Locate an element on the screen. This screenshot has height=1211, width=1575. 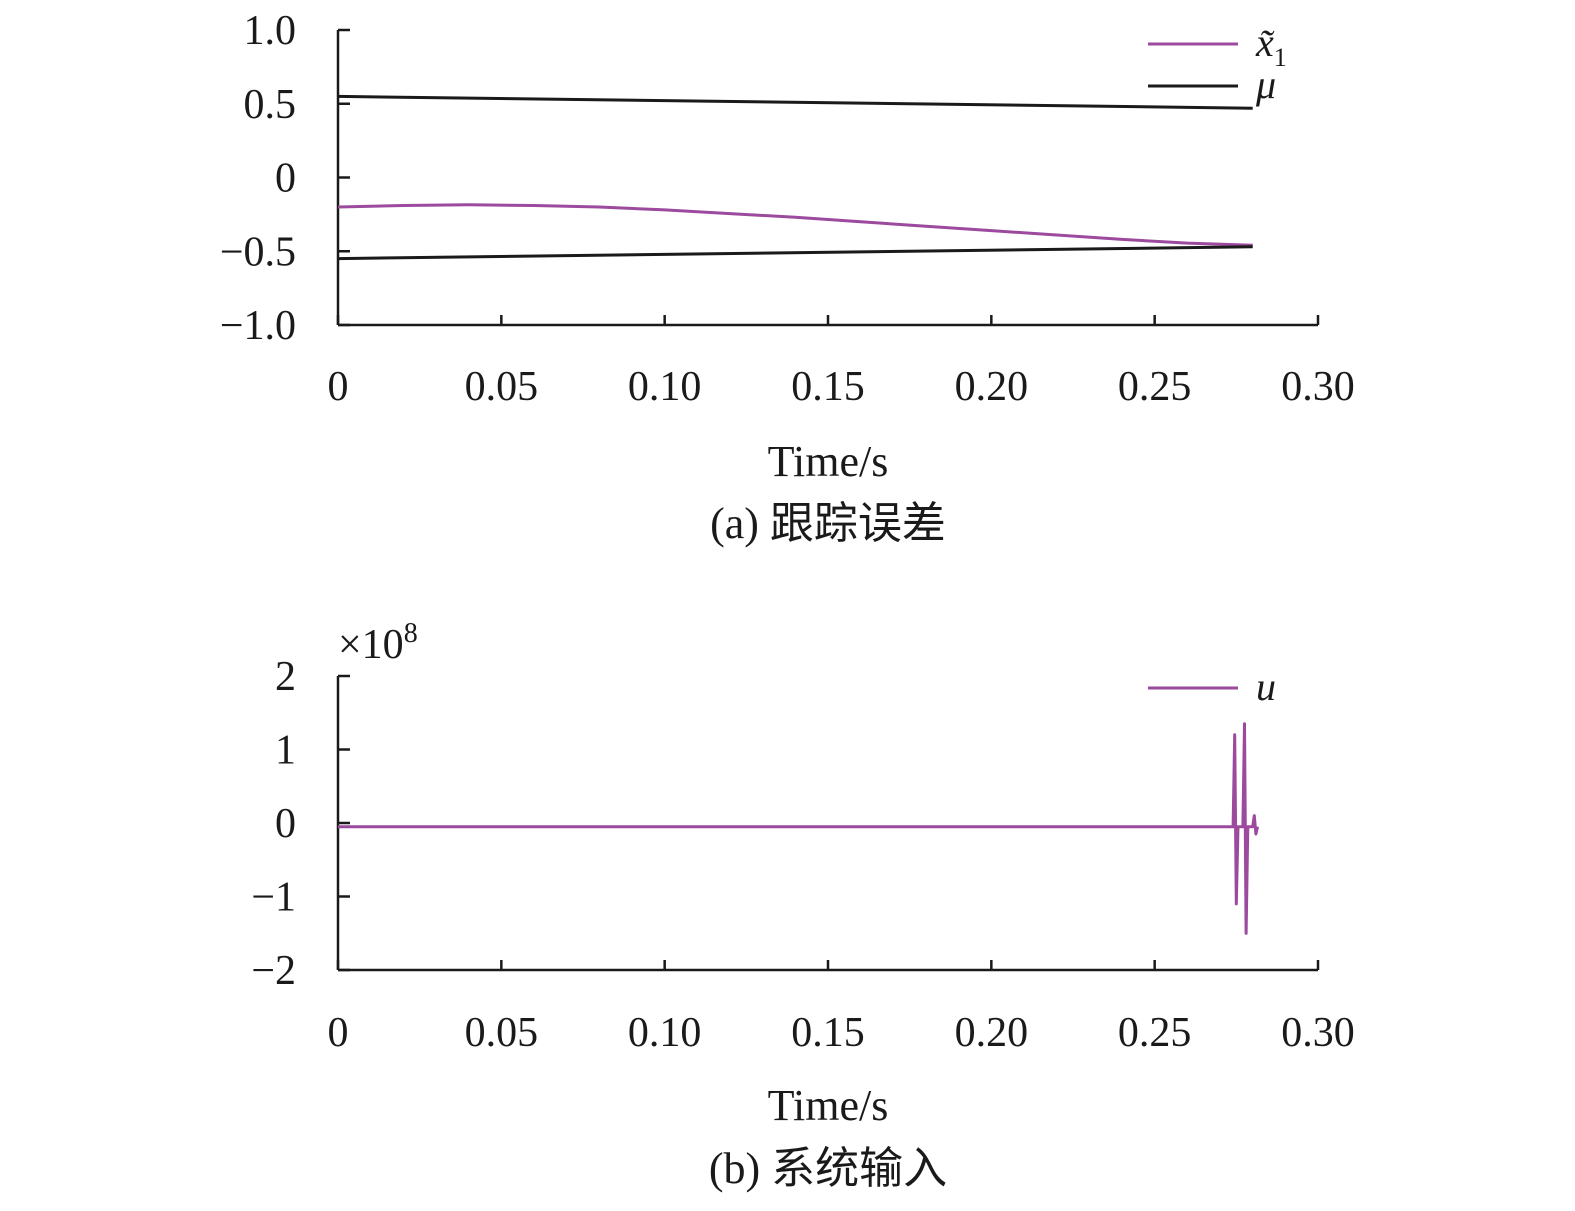
y-tick-label: 1 is located at coordinates (285, 751).